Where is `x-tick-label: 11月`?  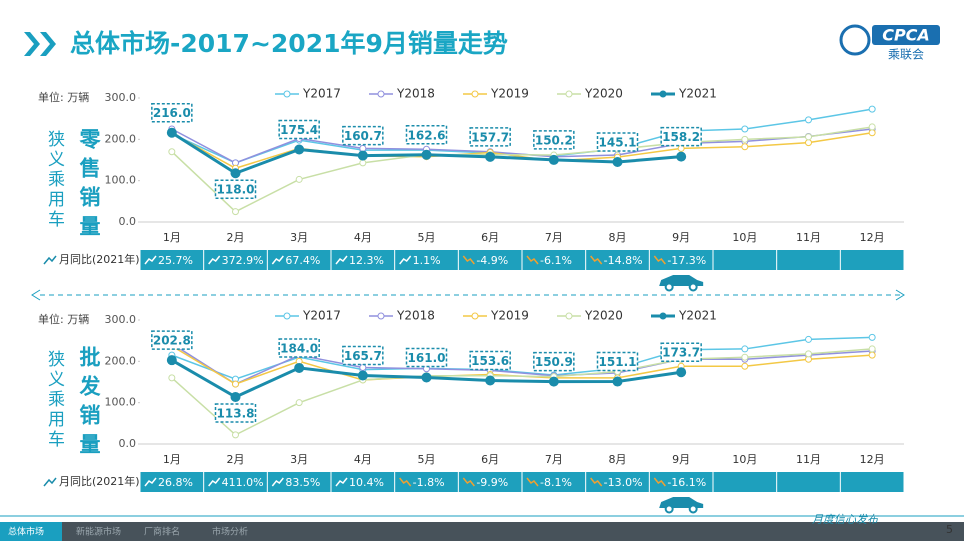 x-tick-label: 11月 is located at coordinates (808, 237).